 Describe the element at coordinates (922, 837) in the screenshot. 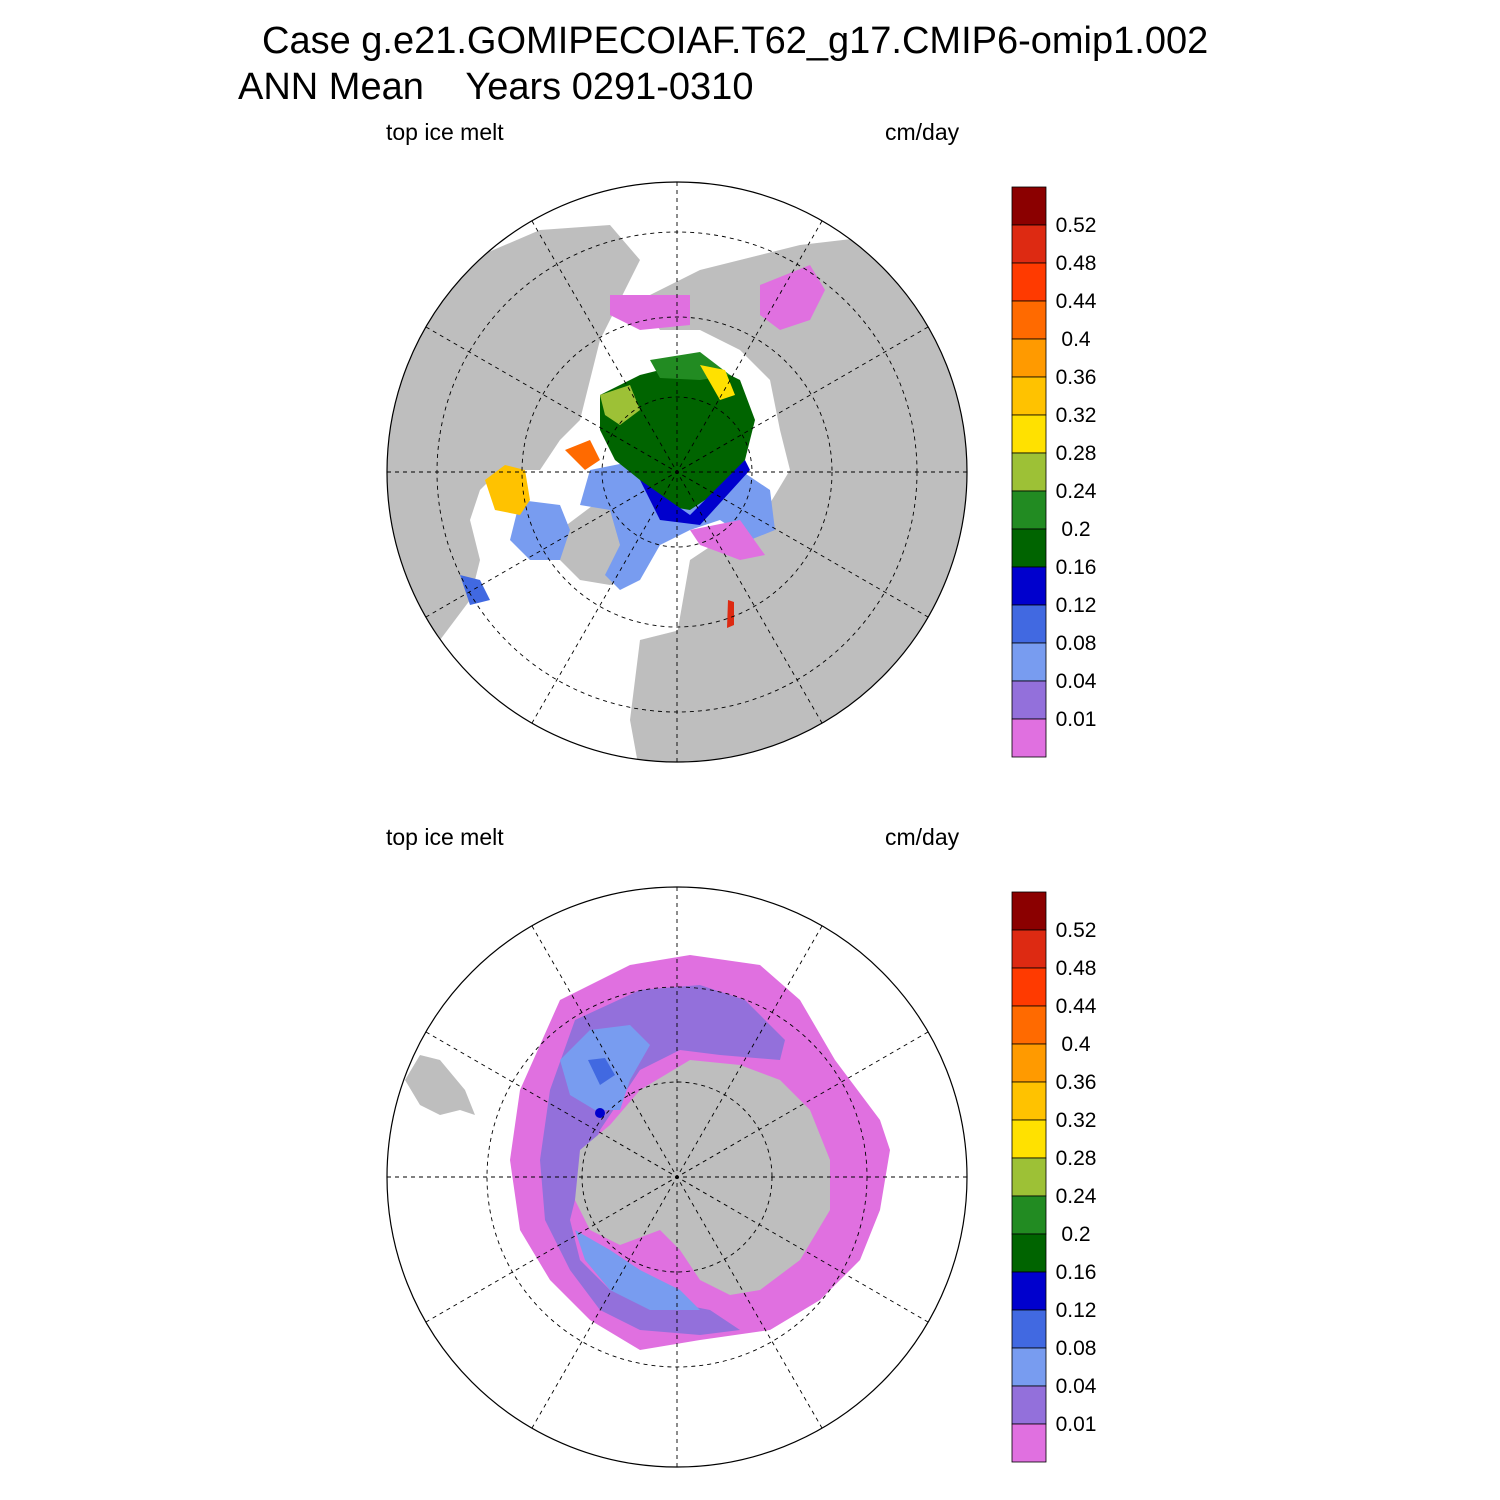

I see `south-units-label: cm/day` at that location.